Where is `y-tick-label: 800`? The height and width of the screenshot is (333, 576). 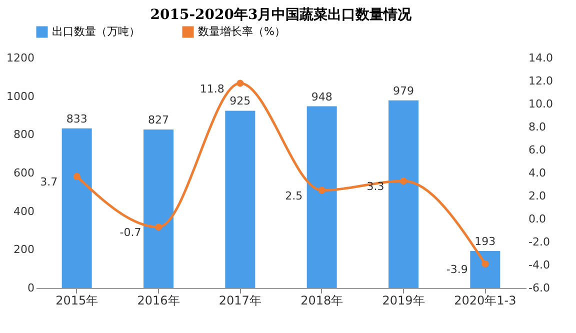
y-tick-label: 800 is located at coordinates (24, 135).